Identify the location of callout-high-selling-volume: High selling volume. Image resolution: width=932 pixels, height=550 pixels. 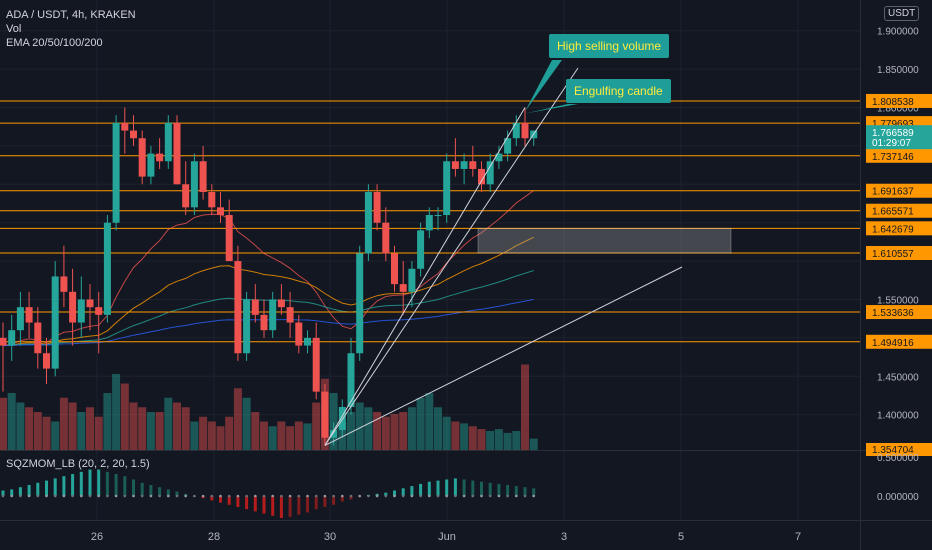
(609, 46).